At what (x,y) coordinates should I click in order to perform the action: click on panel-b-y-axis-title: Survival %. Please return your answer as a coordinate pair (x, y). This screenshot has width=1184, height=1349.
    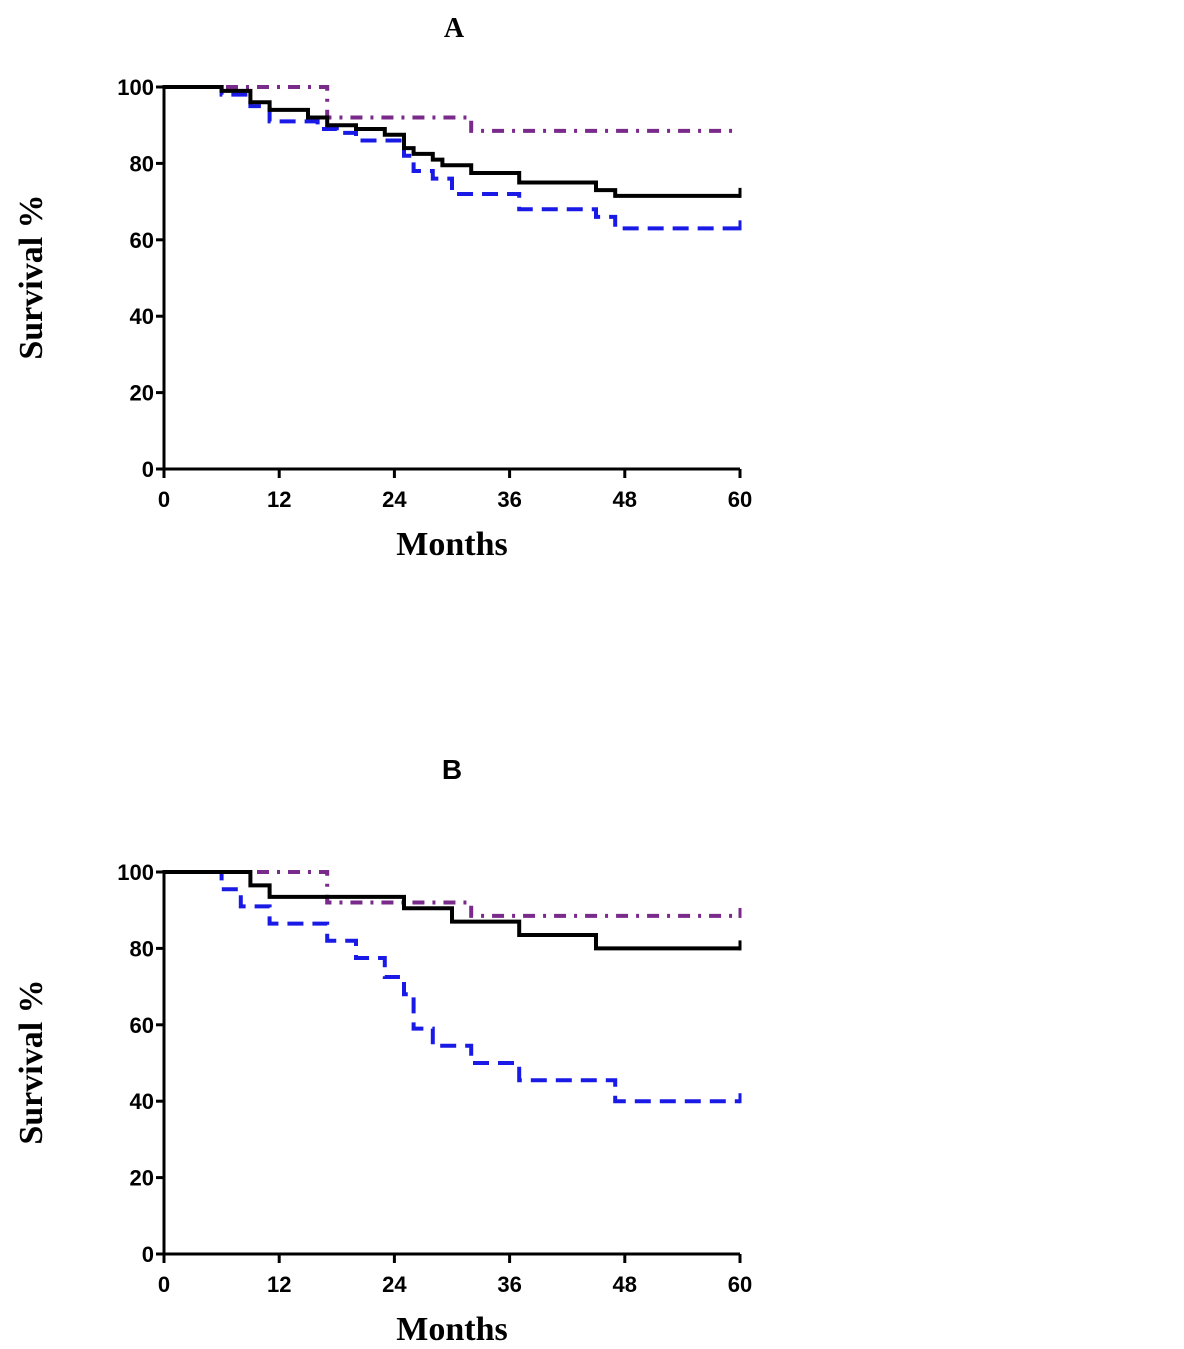
    Looking at the image, I should click on (31, 1061).